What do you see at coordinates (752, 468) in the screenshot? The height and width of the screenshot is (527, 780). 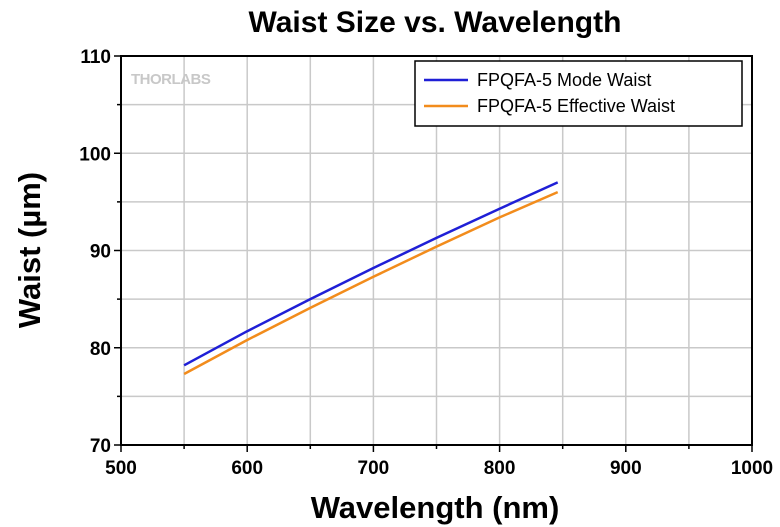 I see `x-tick-label: 1000` at bounding box center [752, 468].